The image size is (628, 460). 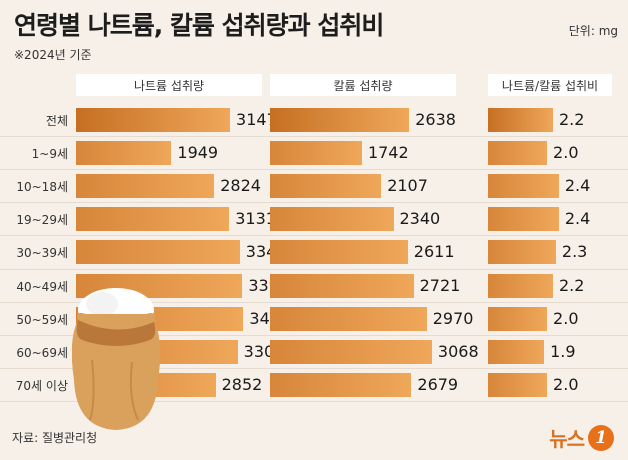 What do you see at coordinates (563, 351) in the screenshot?
I see `data-label: 1.9` at bounding box center [563, 351].